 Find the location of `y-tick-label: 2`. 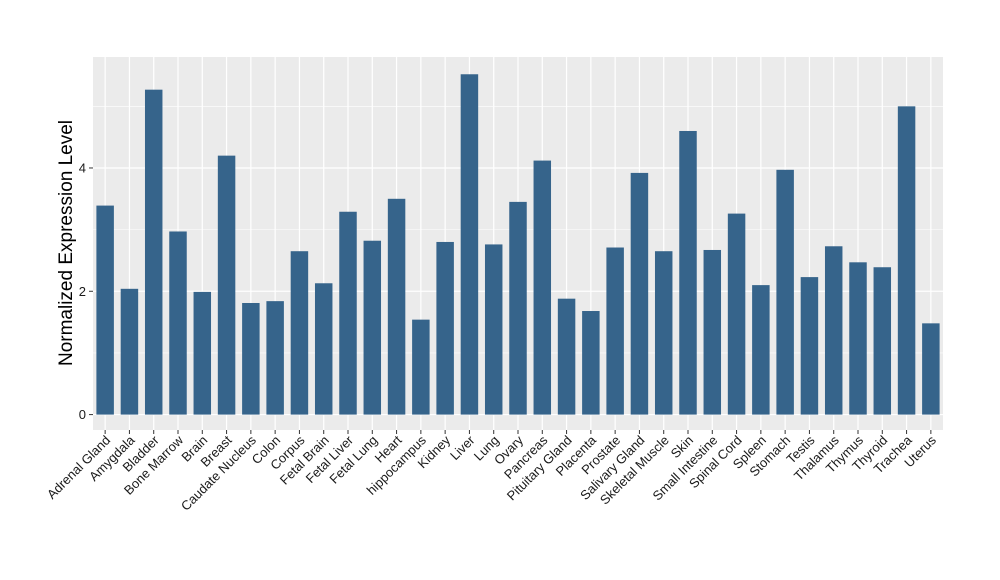

y-tick-label: 2 is located at coordinates (82, 291).